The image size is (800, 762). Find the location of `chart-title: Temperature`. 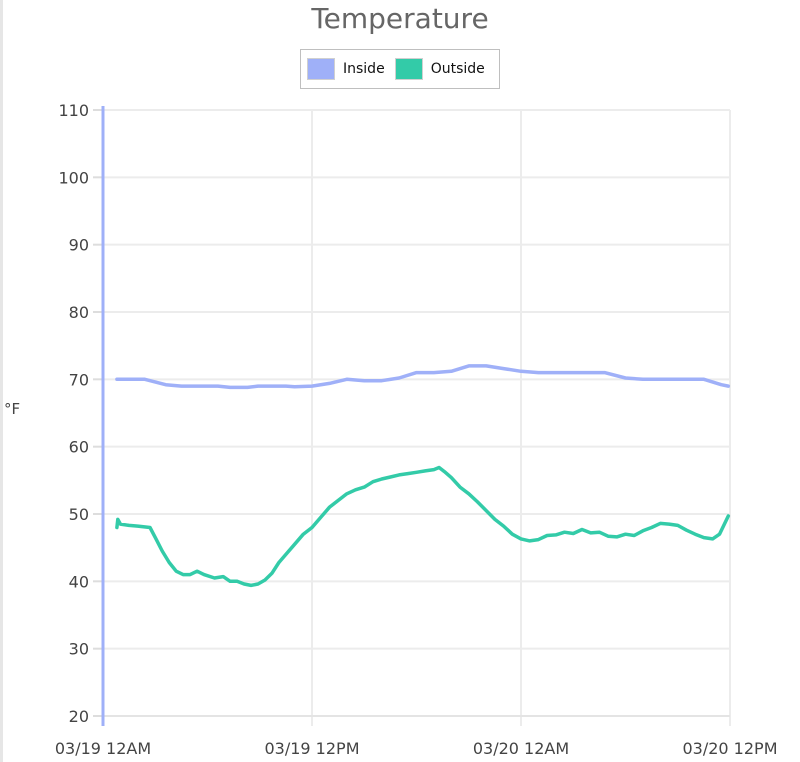

chart-title: Temperature is located at coordinates (400, 18).